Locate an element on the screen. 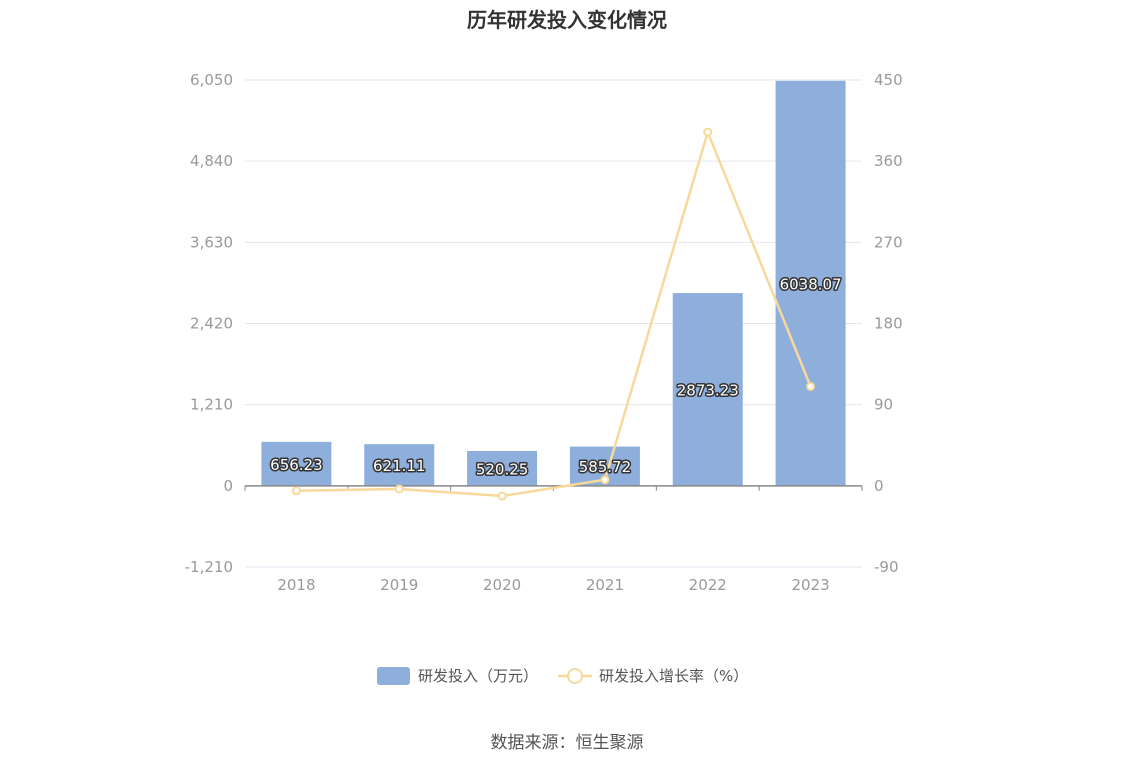 Image resolution: width=1134 pixels, height=766 pixels. legend-line-label: 研发投入增长率（%） is located at coordinates (673, 676).